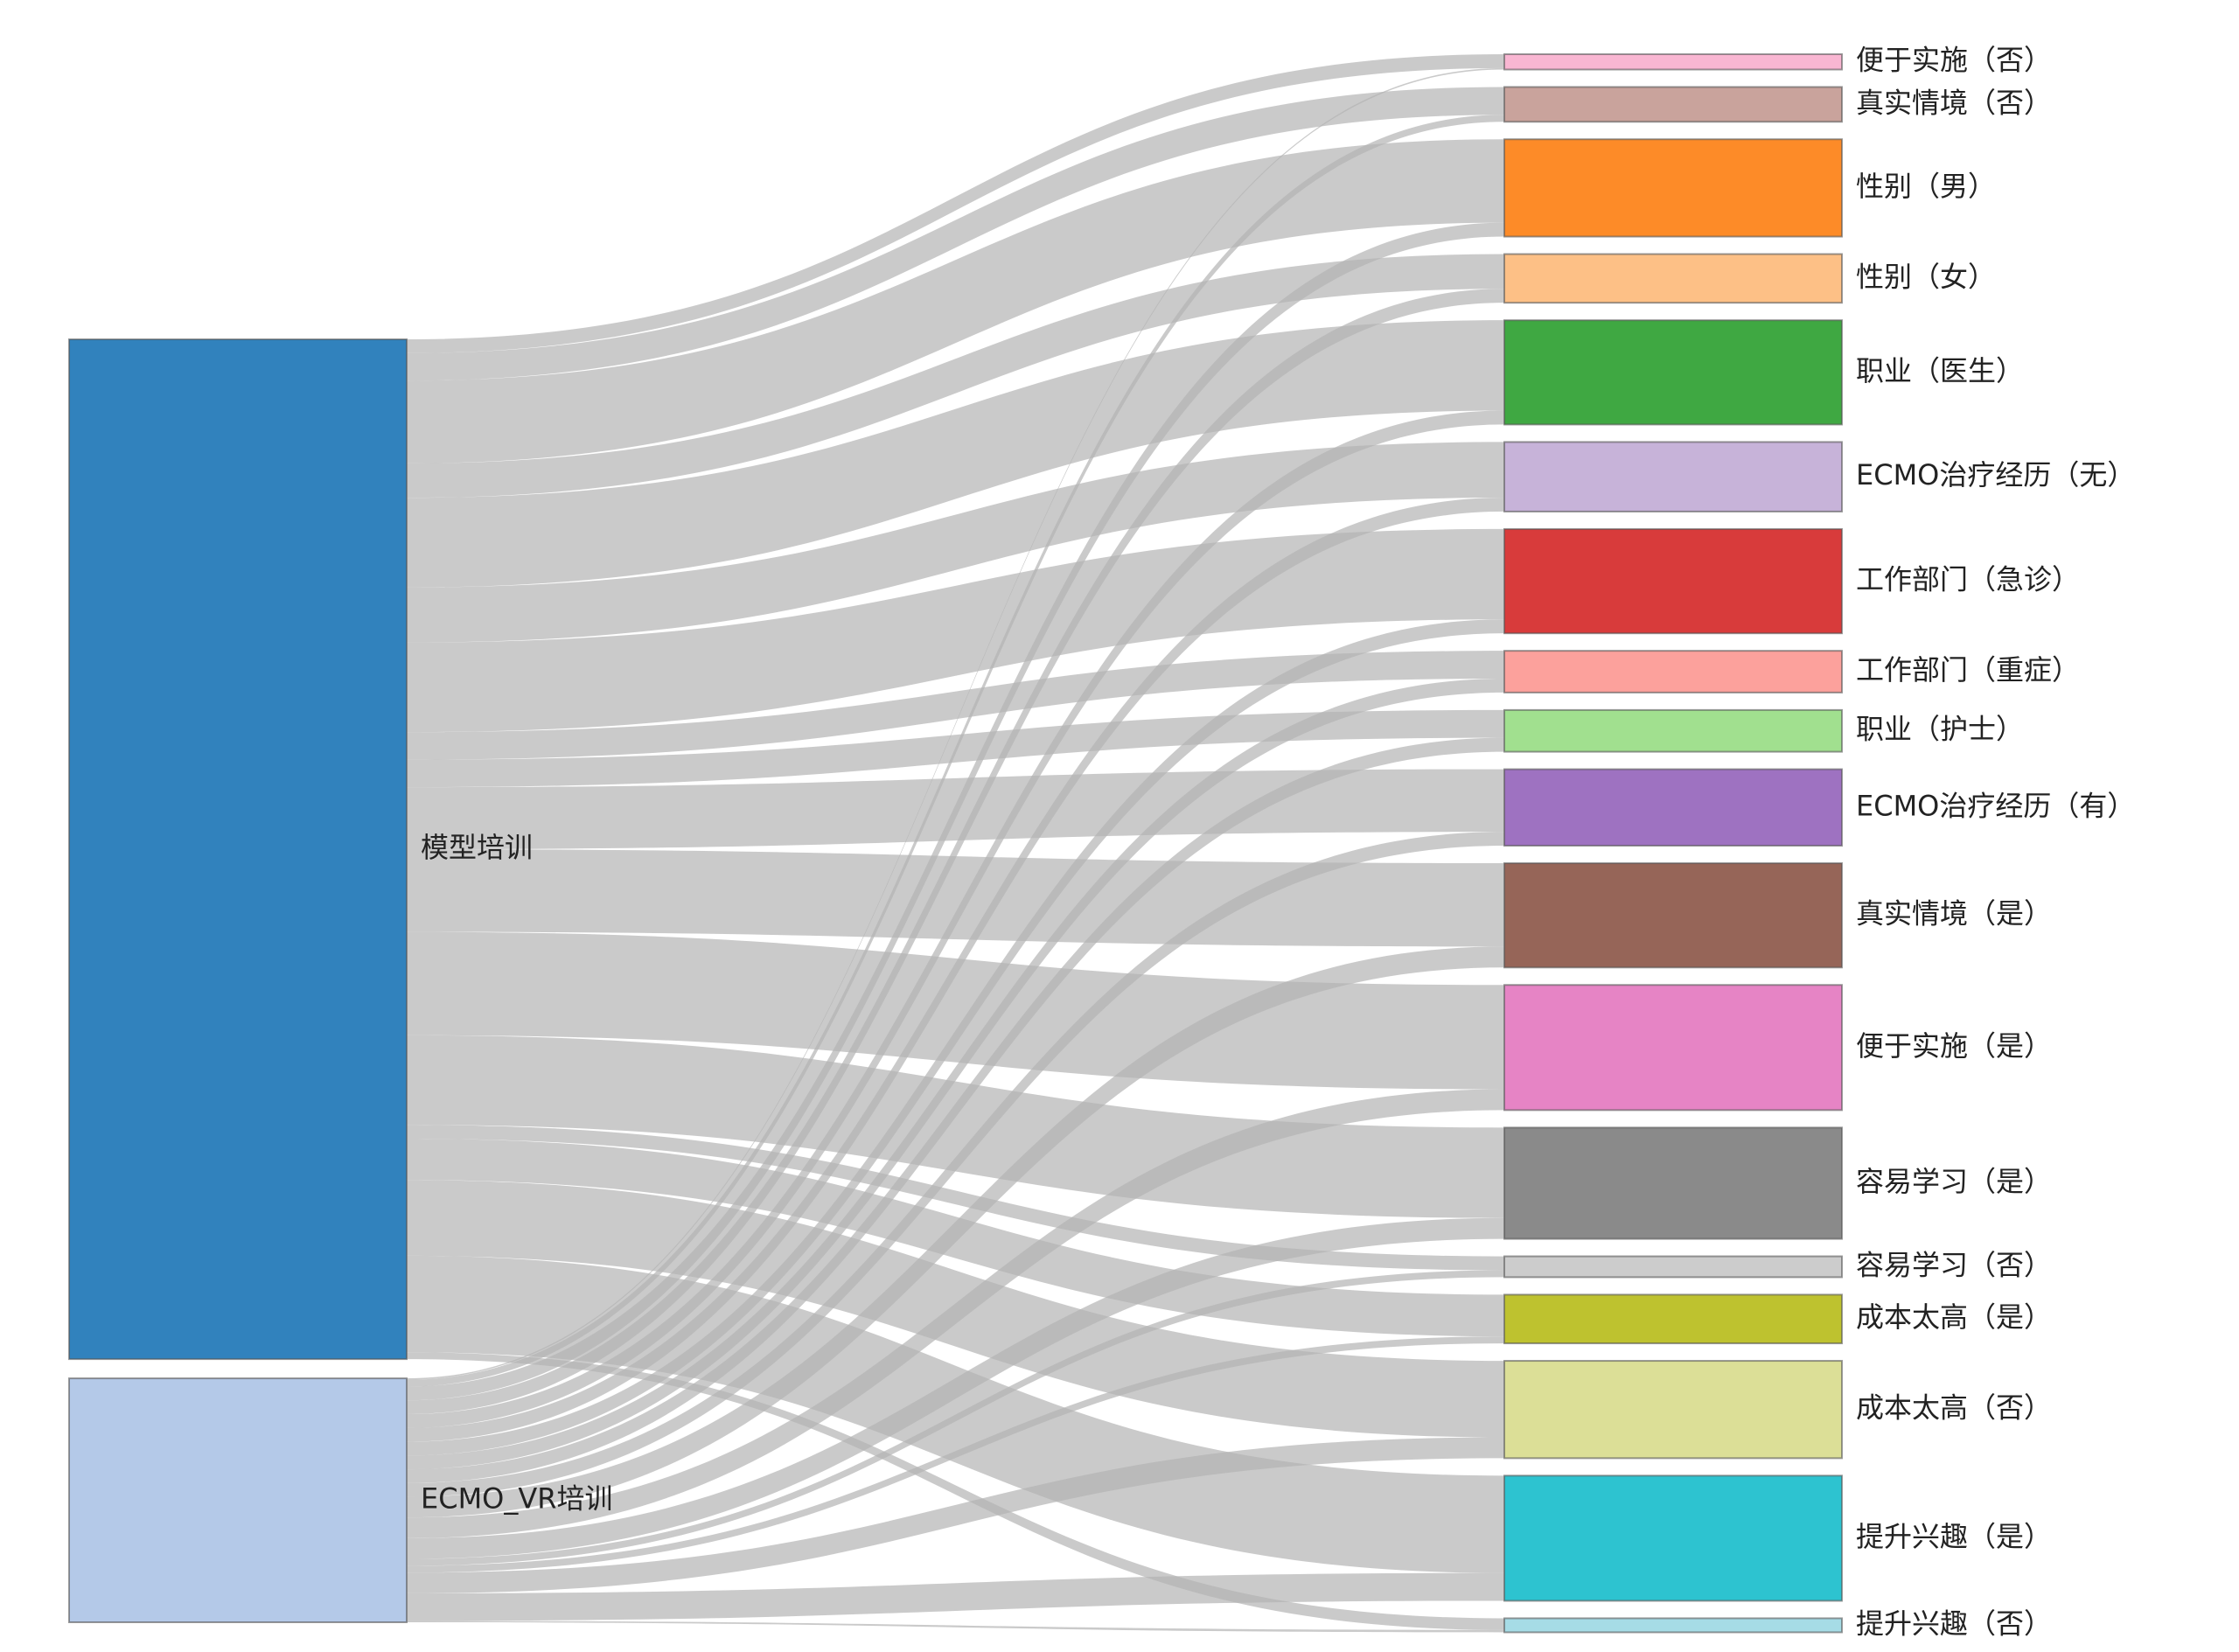 The height and width of the screenshot is (1652, 2239). Describe the element at coordinates (1954, 1623) in the screenshot. I see `target-label-t18: 提升兴趣（否）` at that location.